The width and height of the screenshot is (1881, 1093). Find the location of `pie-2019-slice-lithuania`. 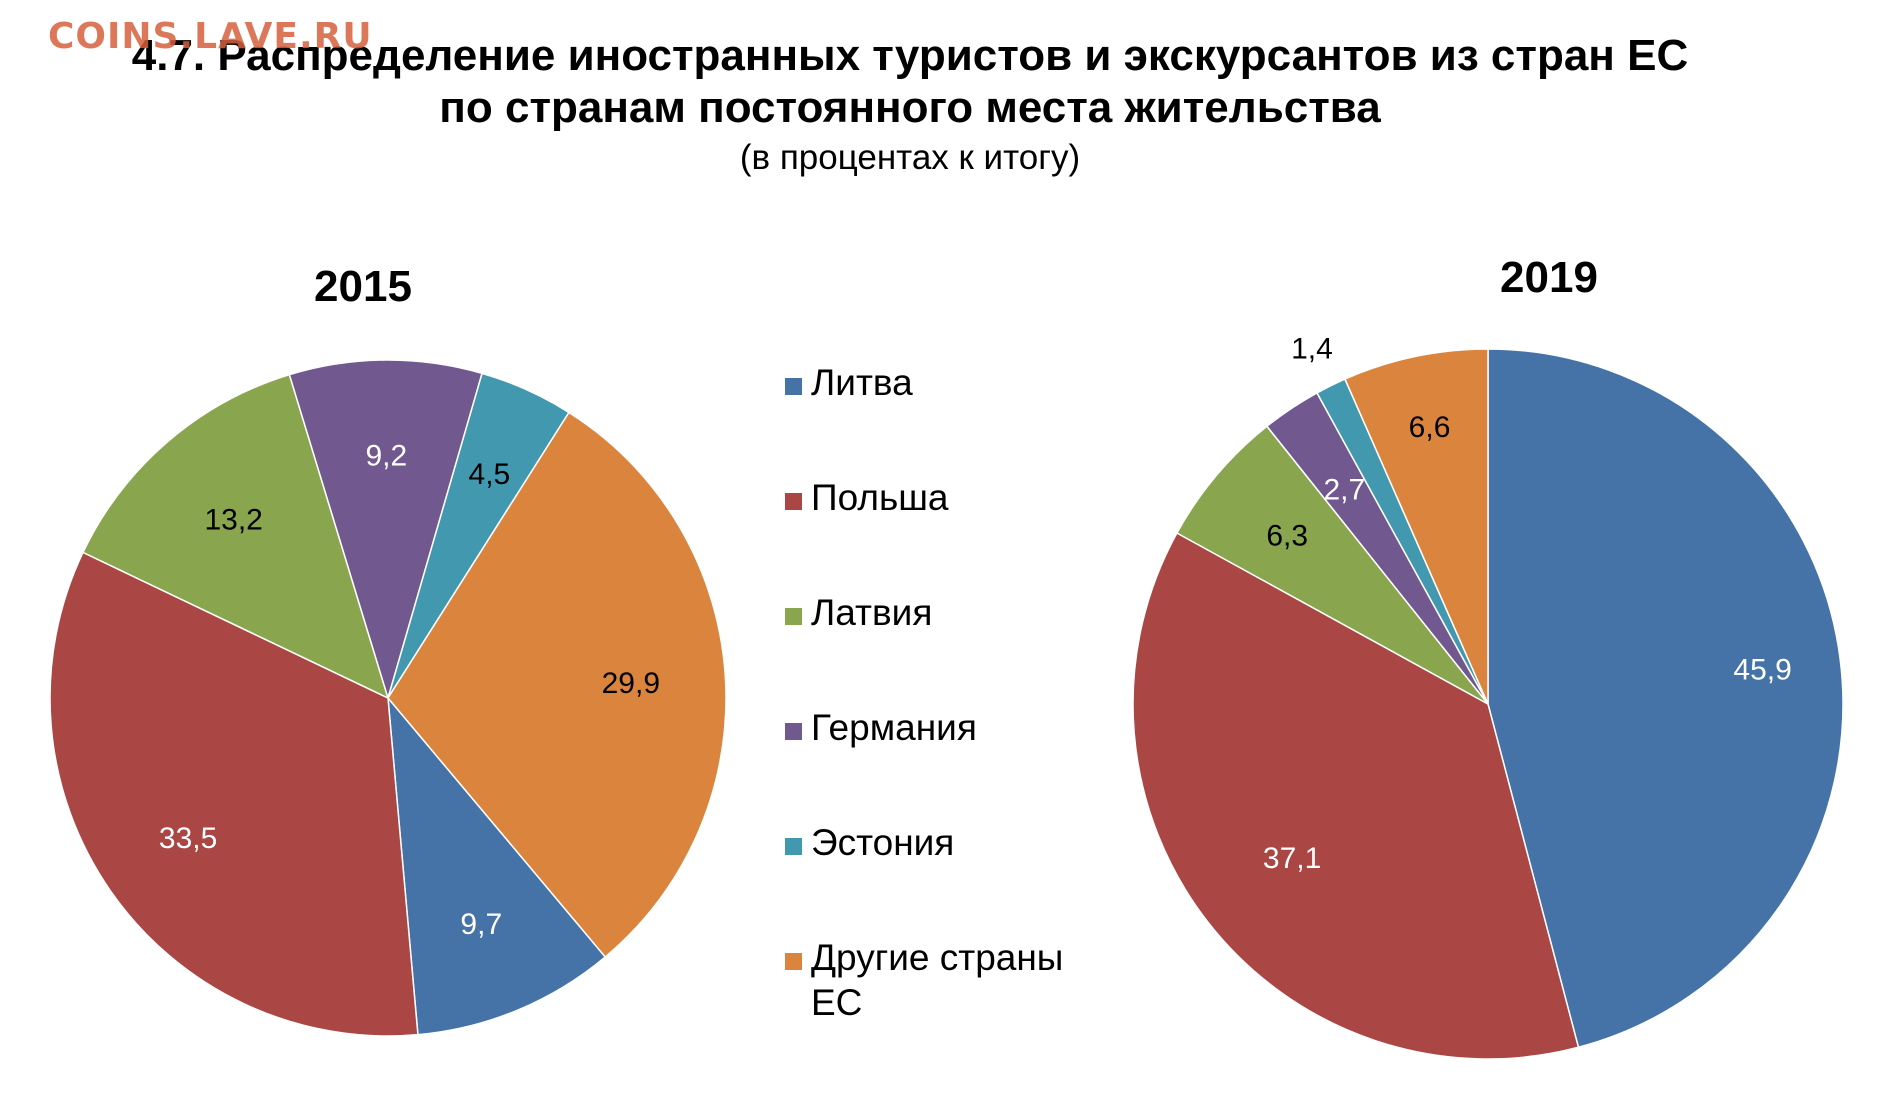

pie-2019-slice-lithuania is located at coordinates (1665, 698).